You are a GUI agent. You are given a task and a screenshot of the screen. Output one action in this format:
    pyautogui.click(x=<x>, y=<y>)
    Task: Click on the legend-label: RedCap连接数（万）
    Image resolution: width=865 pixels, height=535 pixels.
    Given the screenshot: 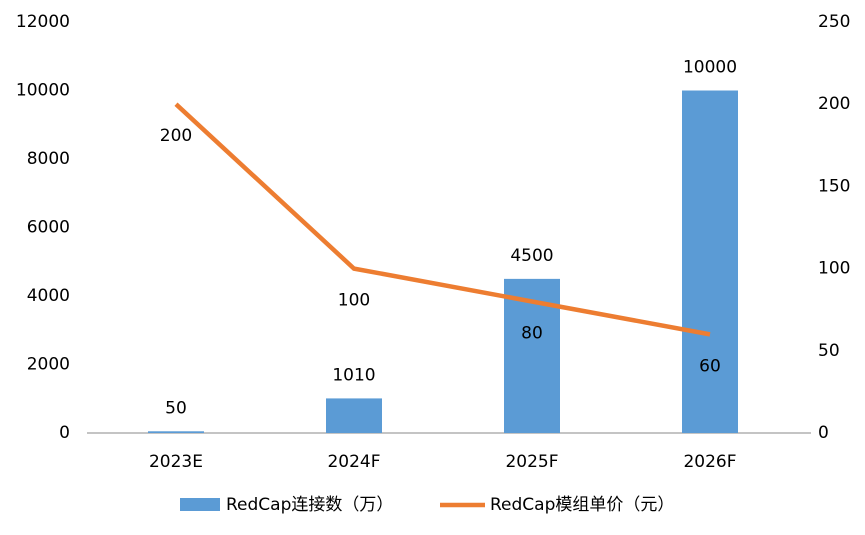 What is the action you would take?
    pyautogui.click(x=309, y=505)
    